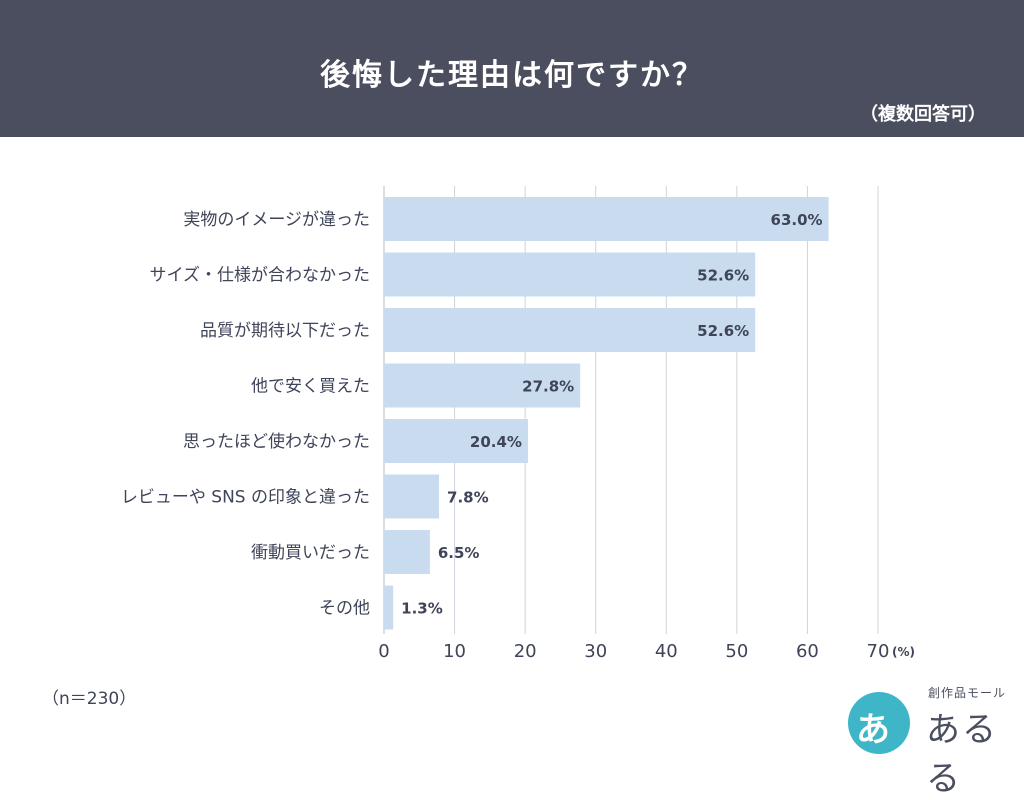 The image size is (1024, 800). Describe the element at coordinates (807, 651) in the screenshot. I see `x-tick-label: 60` at that location.